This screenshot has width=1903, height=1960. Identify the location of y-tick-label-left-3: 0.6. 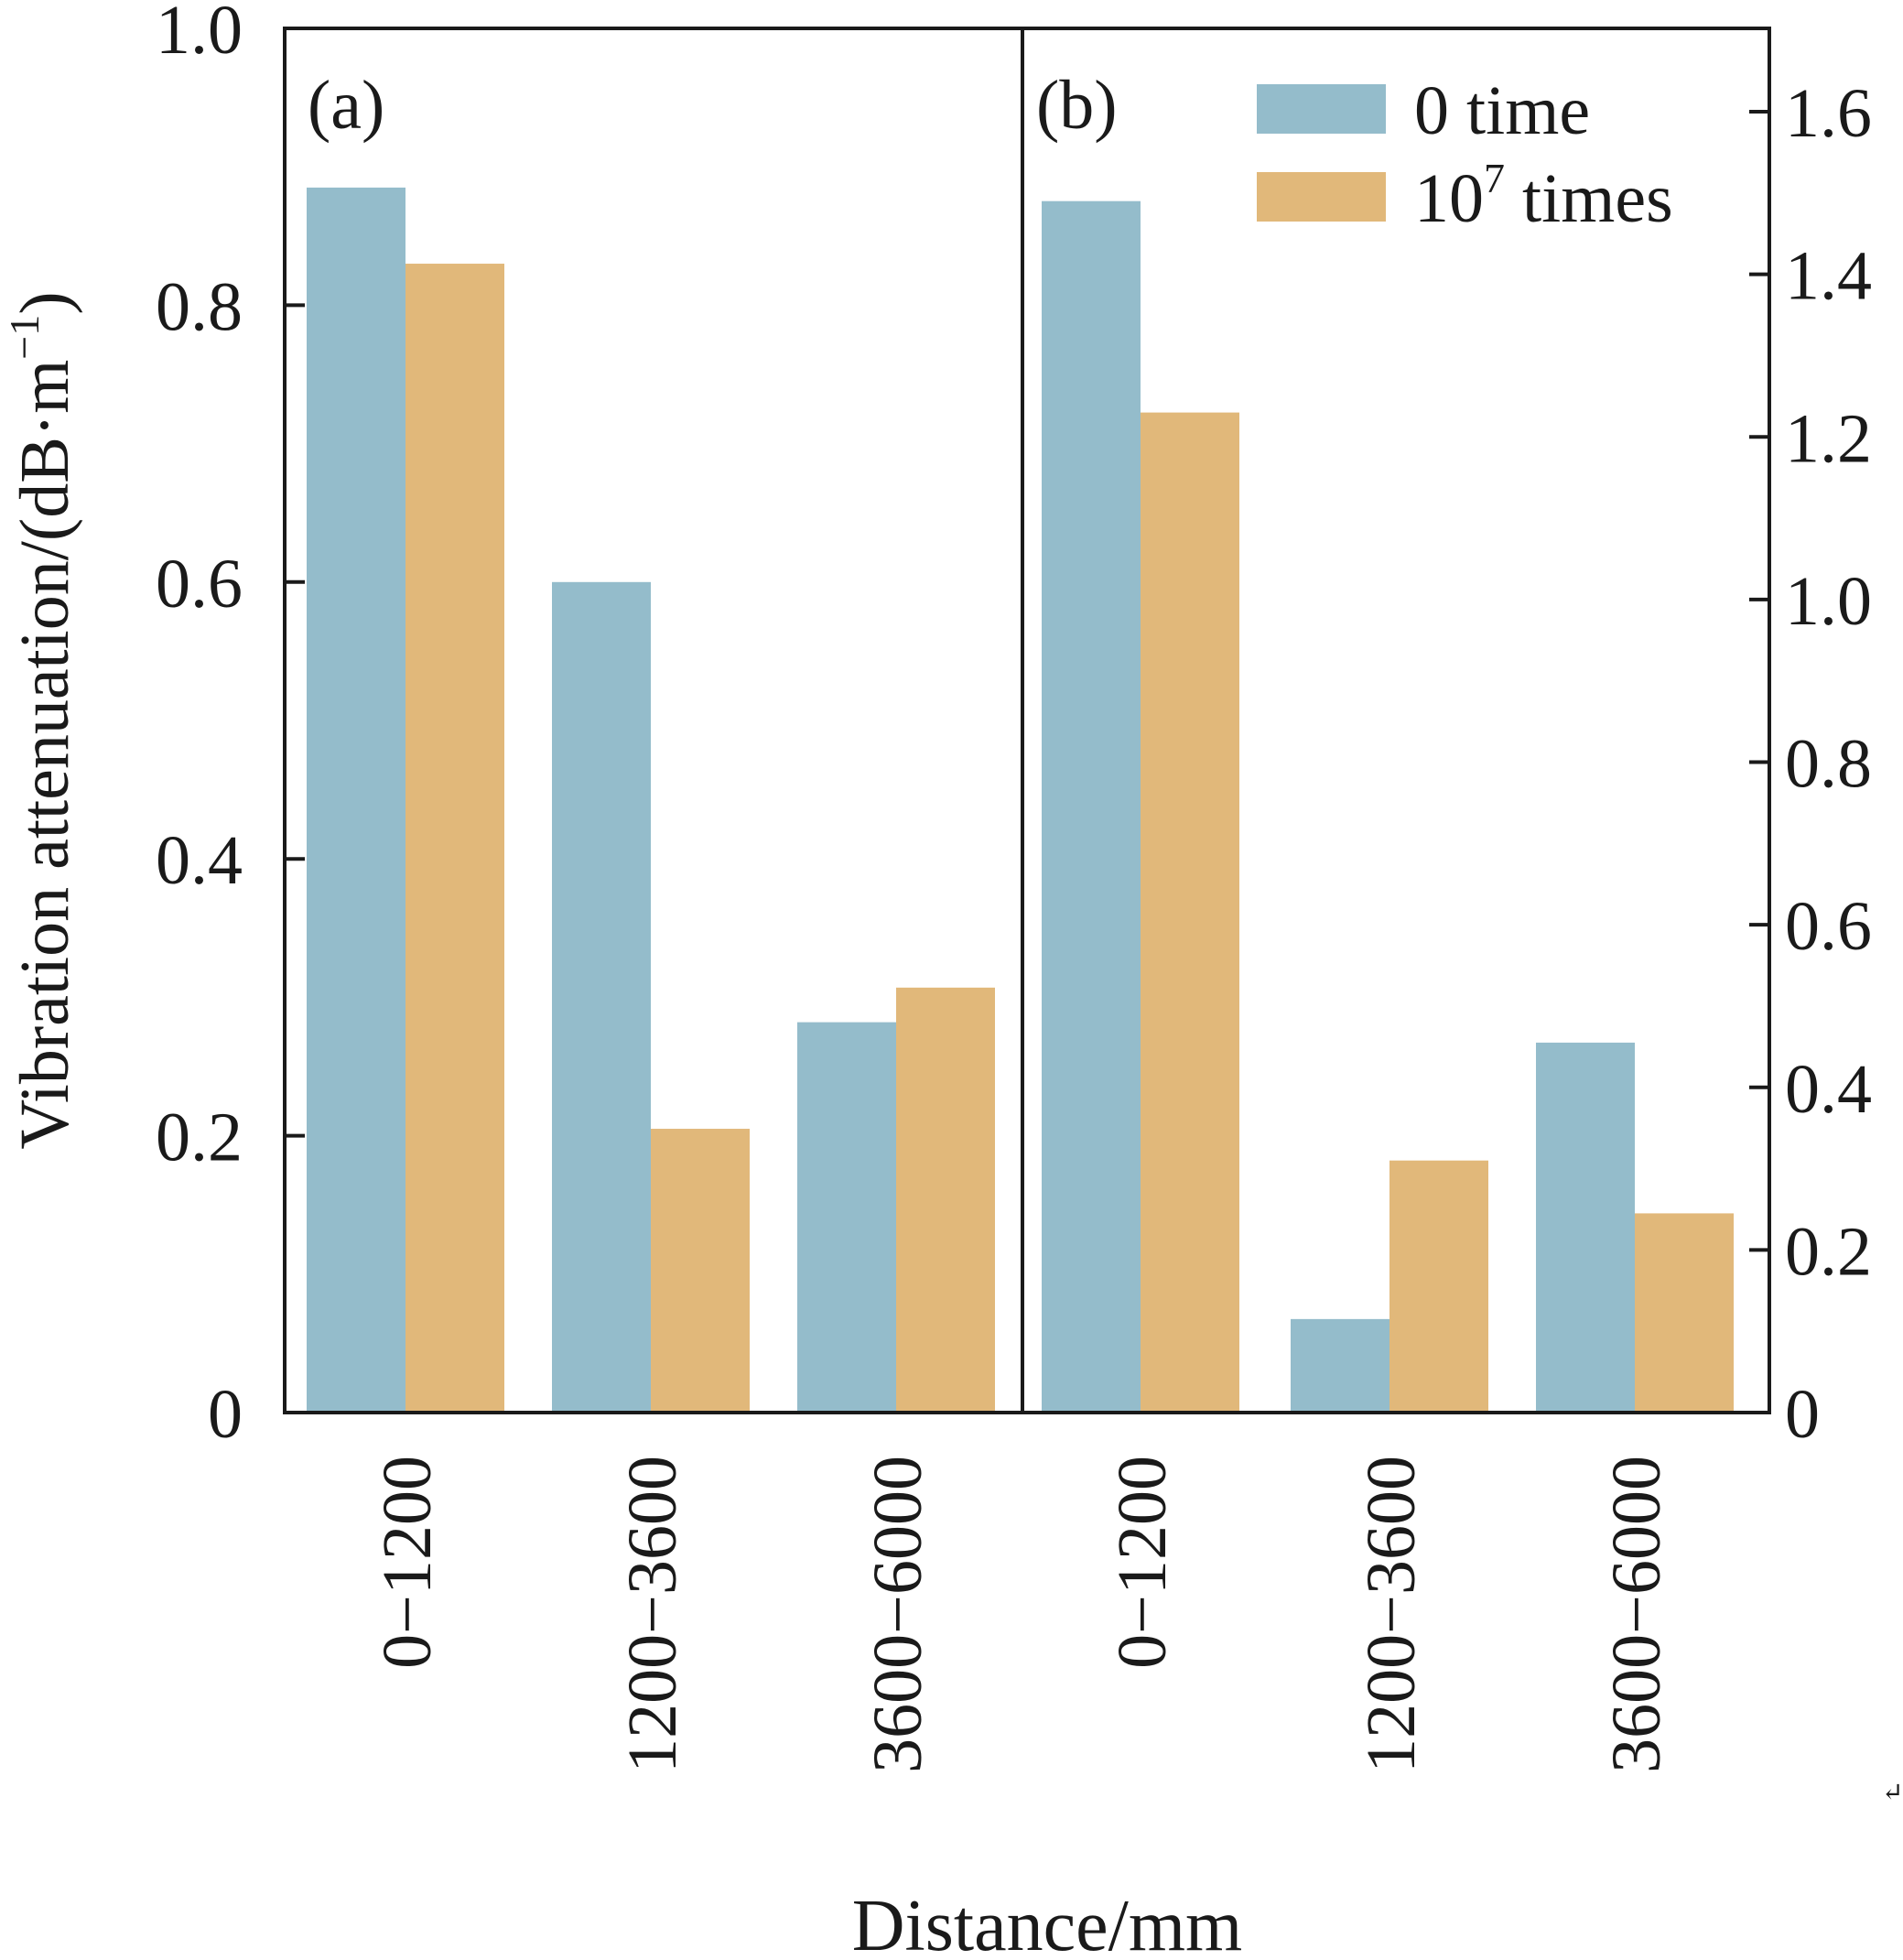
(199, 584).